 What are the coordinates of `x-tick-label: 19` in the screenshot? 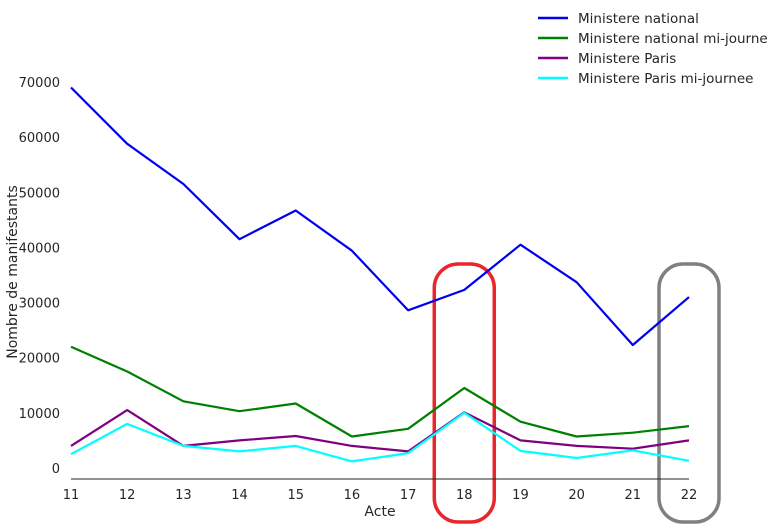 It's located at (520, 495).